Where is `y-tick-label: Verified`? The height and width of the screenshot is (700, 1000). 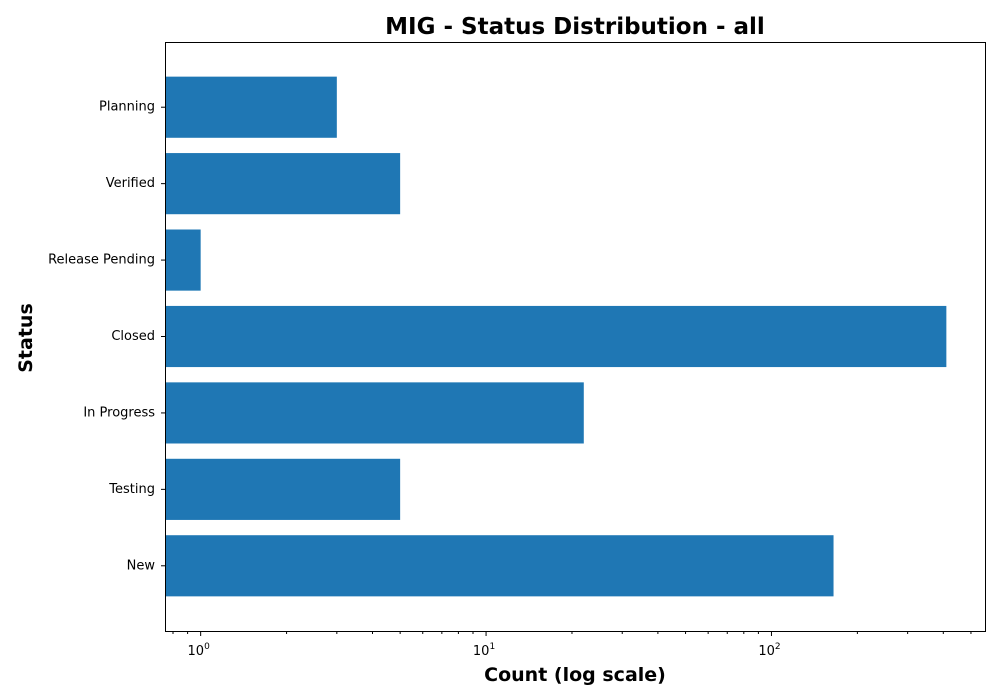
y-tick-label: Verified is located at coordinates (130, 183).